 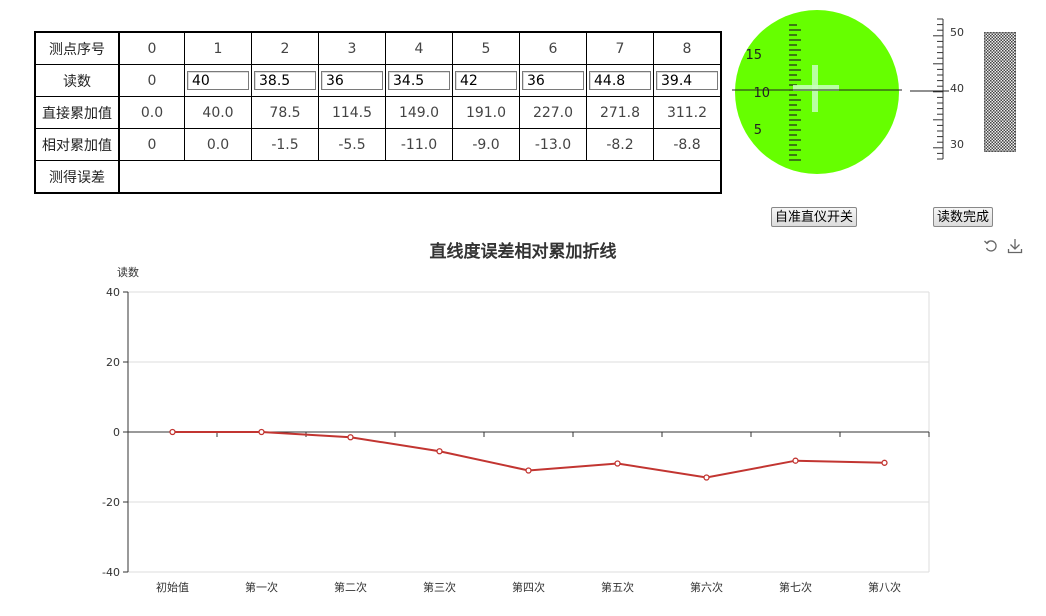 I want to click on x-tick-label: 第一次, so click(x=261, y=587).